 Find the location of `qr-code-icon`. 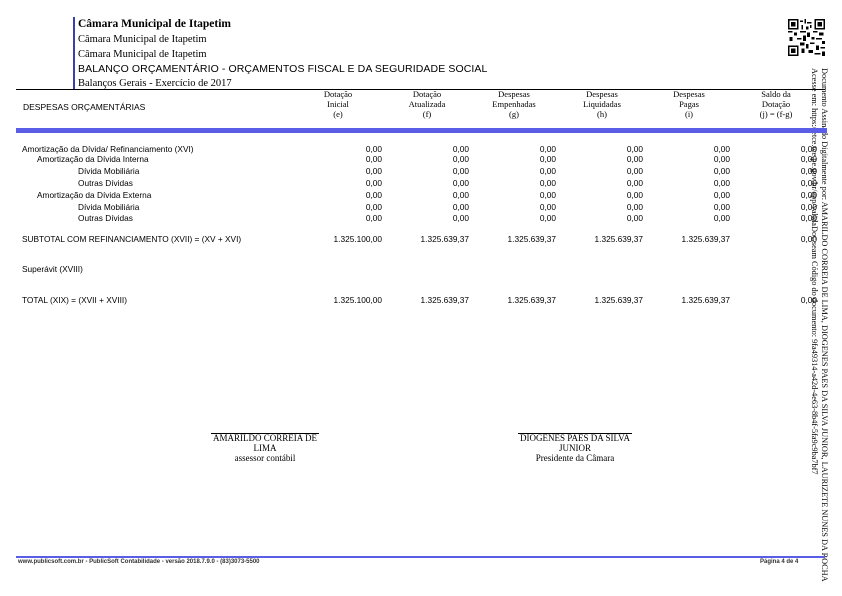

qr-code-icon is located at coordinates (806, 37).